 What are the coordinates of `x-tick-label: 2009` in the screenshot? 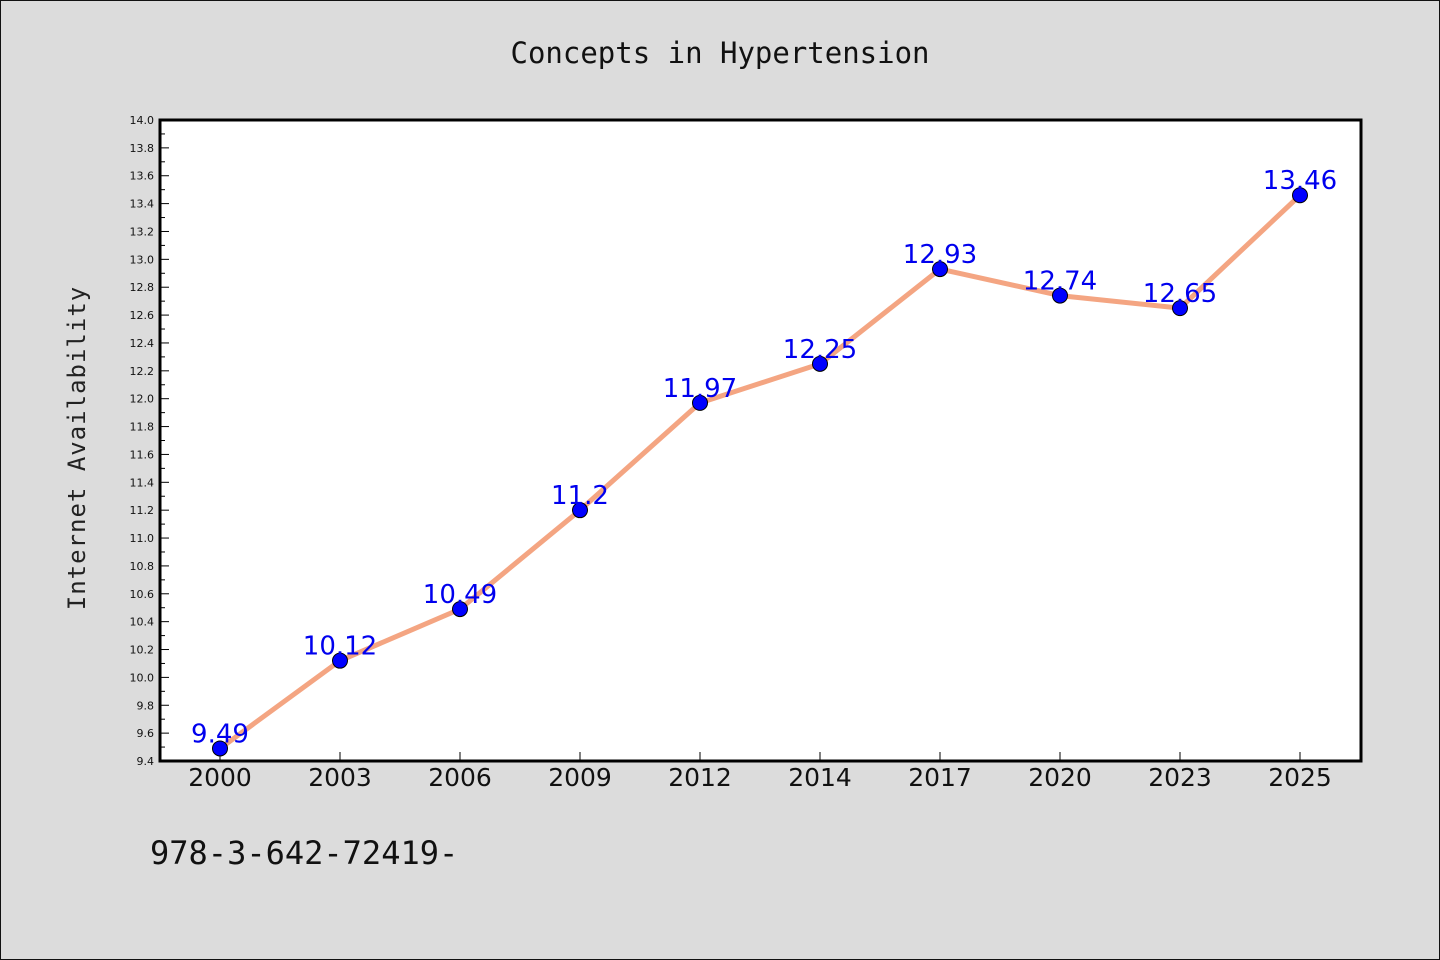 It's located at (580, 777).